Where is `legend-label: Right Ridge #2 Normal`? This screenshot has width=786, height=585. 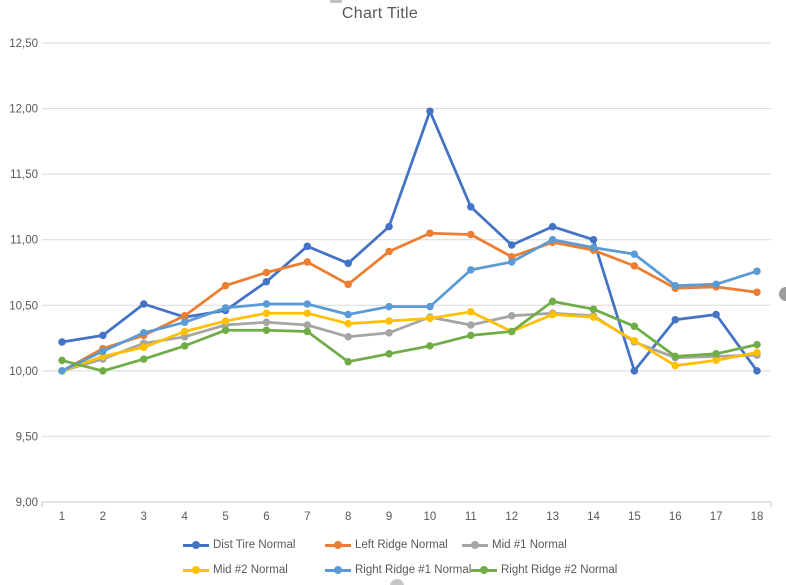 legend-label: Right Ridge #2 Normal is located at coordinates (559, 570).